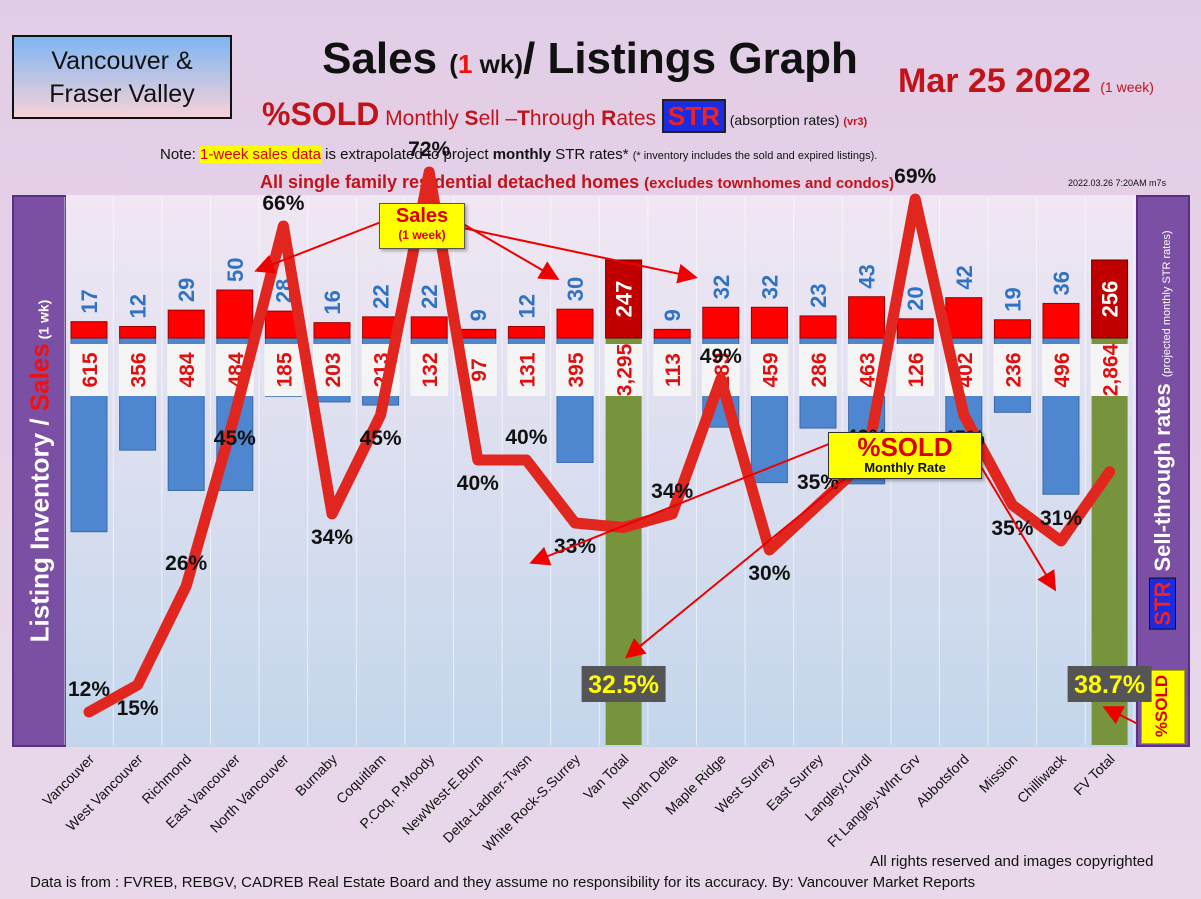 The image size is (1201, 899). I want to click on inventory-value-label: 2,864, so click(1111, 369).